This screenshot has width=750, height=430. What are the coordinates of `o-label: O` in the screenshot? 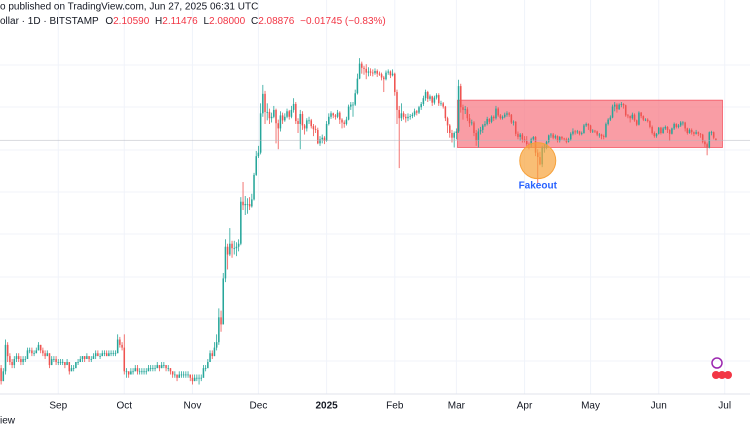 It's located at (109, 21).